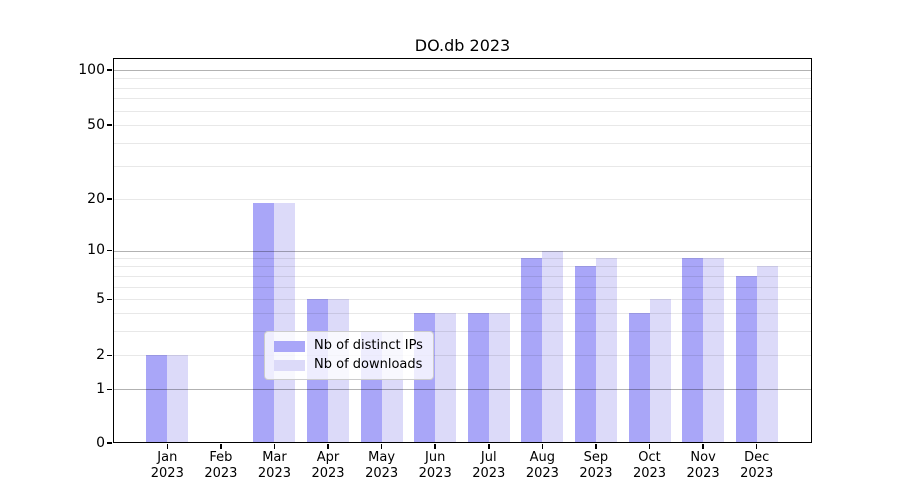  What do you see at coordinates (703, 446) in the screenshot?
I see `x-tickmark-nov` at bounding box center [703, 446].